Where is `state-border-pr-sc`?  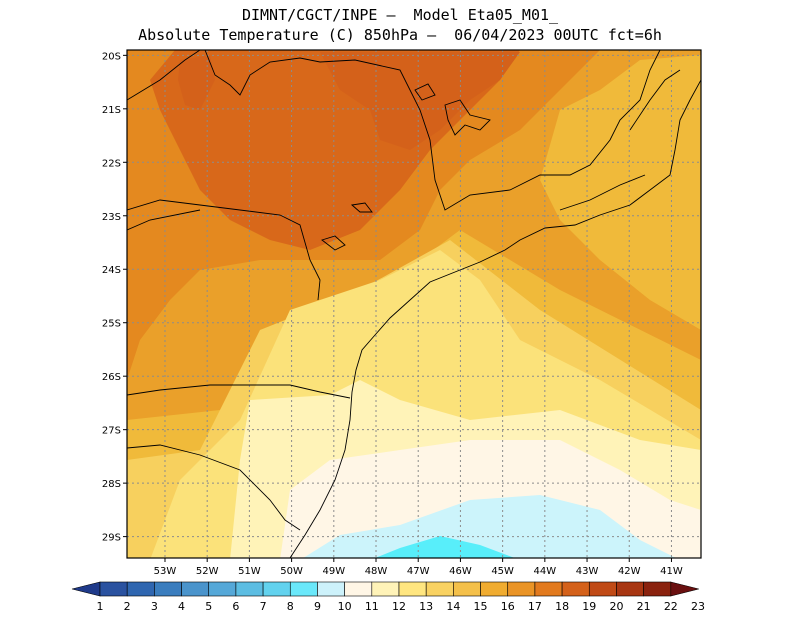
state-border-pr-sc is located at coordinates (239, 391).